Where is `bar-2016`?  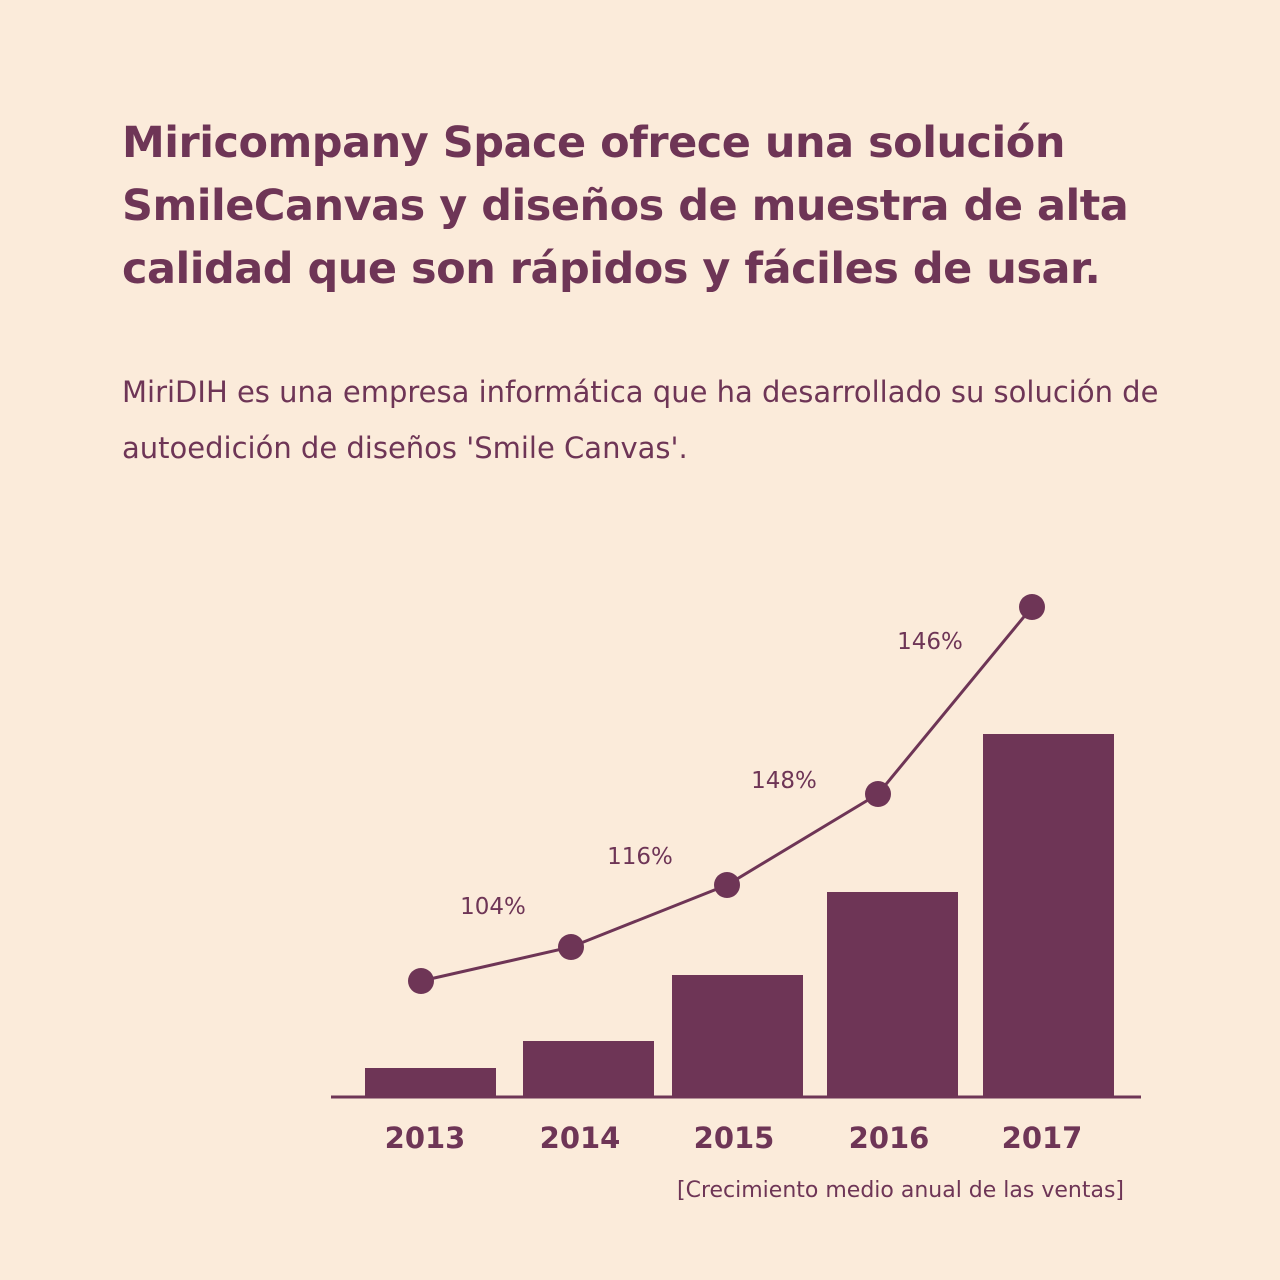 bar-2016 is located at coordinates (892, 994).